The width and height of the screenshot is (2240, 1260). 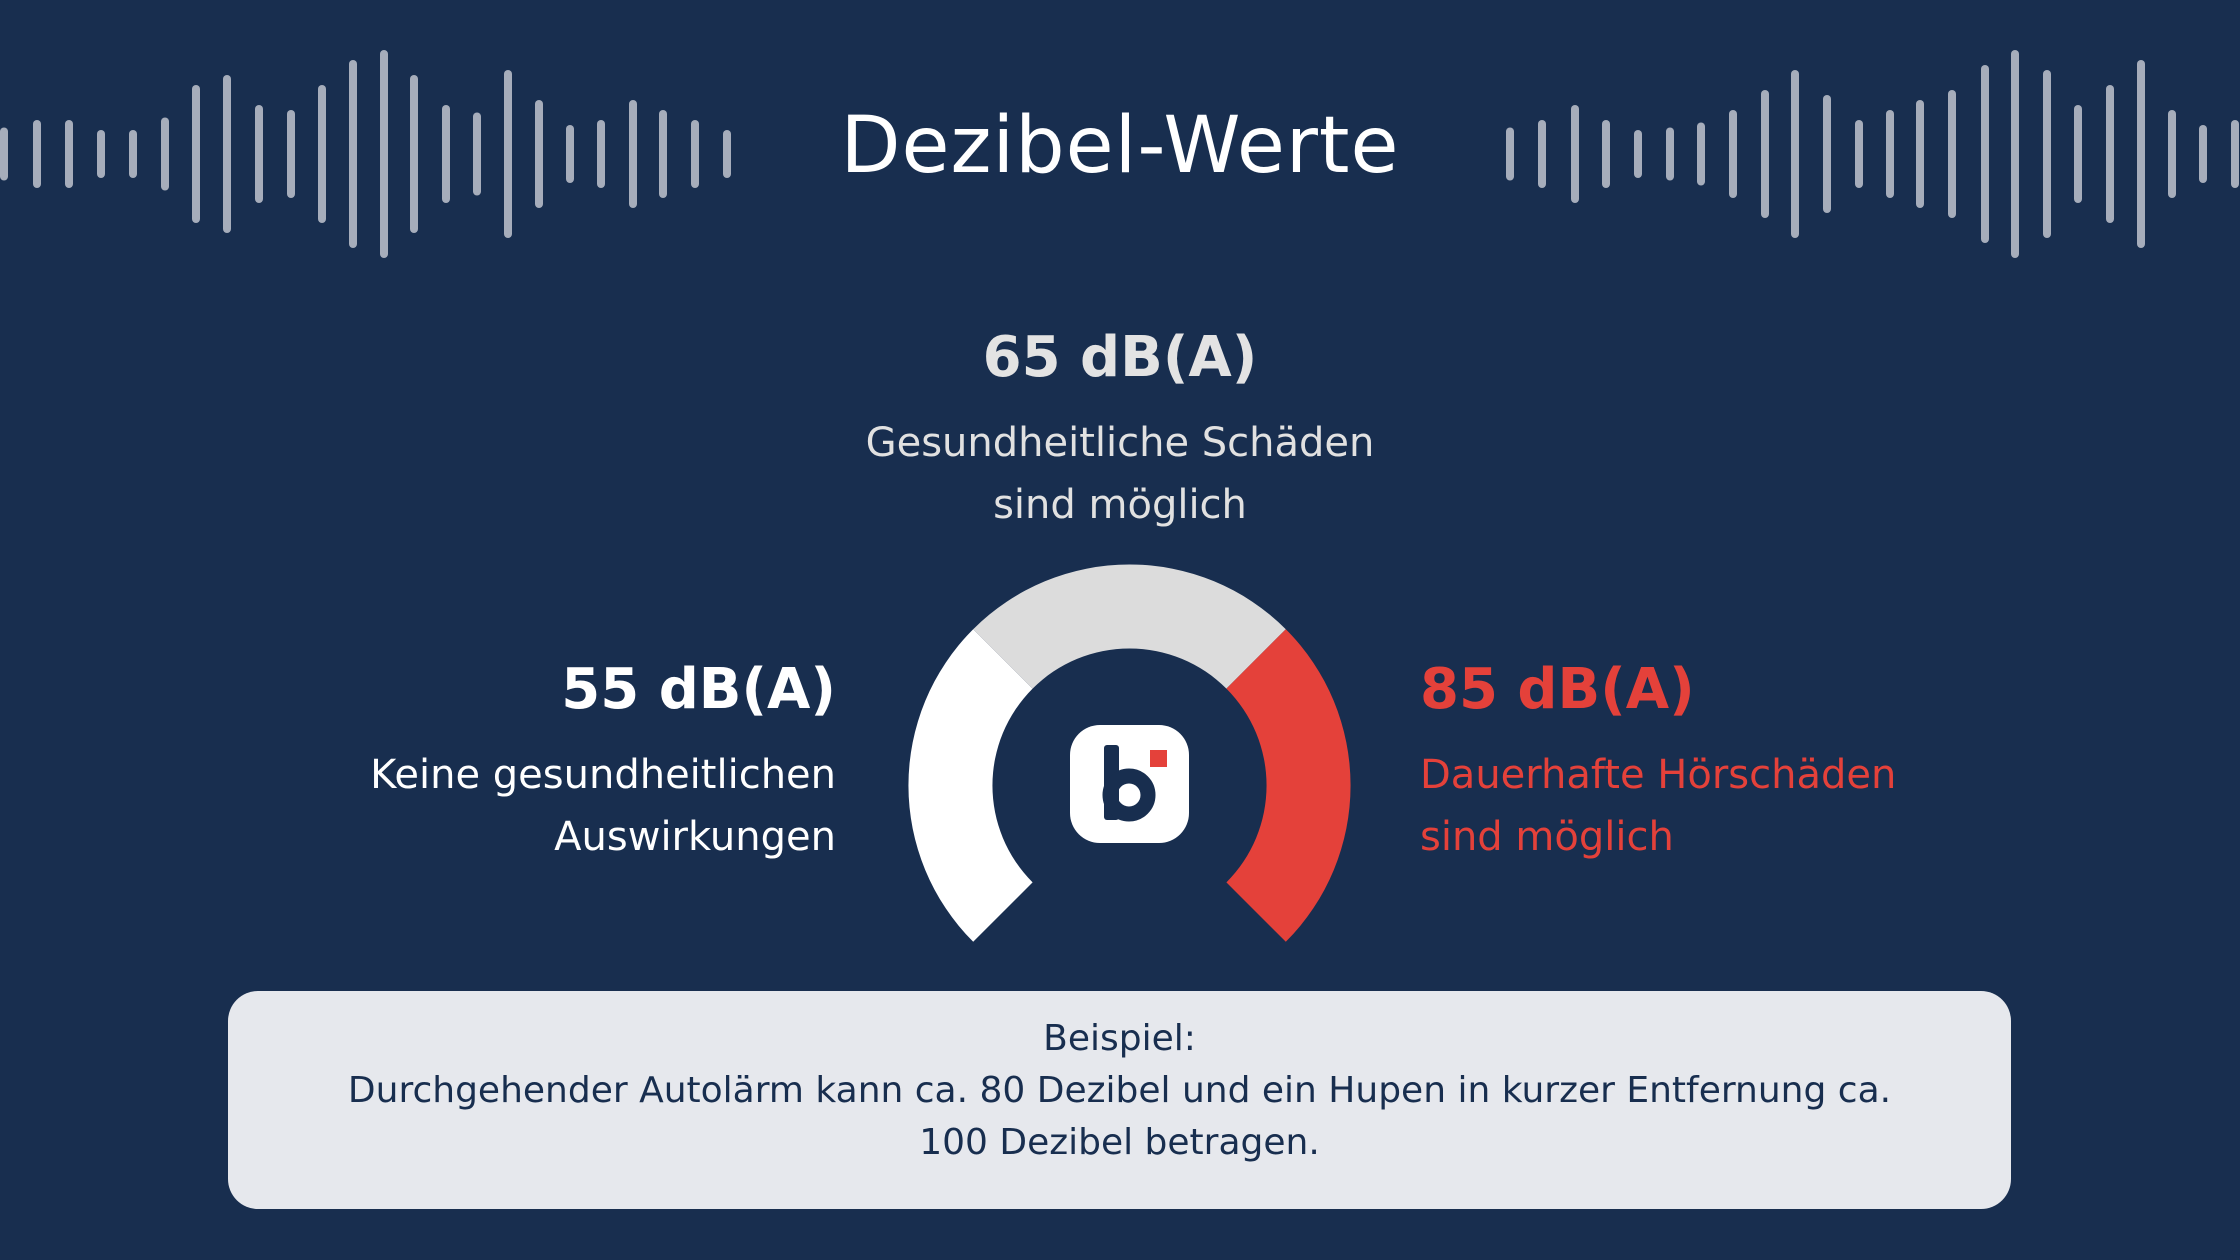 What do you see at coordinates (1120, 357) in the screenshot?
I see `level-65-value: 65 dB(A)` at bounding box center [1120, 357].